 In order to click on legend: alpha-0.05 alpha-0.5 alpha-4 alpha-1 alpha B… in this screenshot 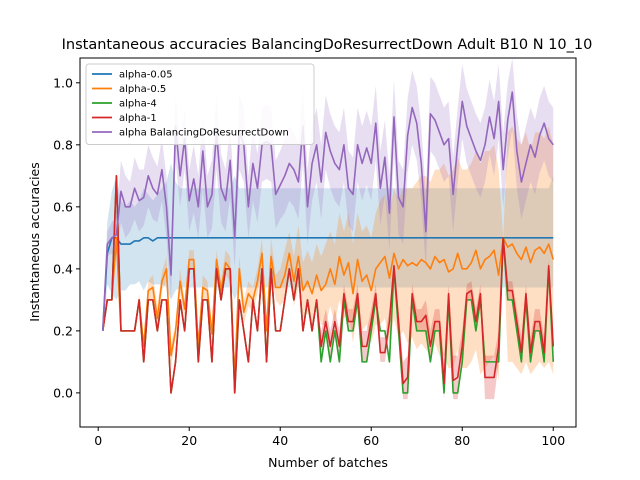, I will do `click(200, 104)`.